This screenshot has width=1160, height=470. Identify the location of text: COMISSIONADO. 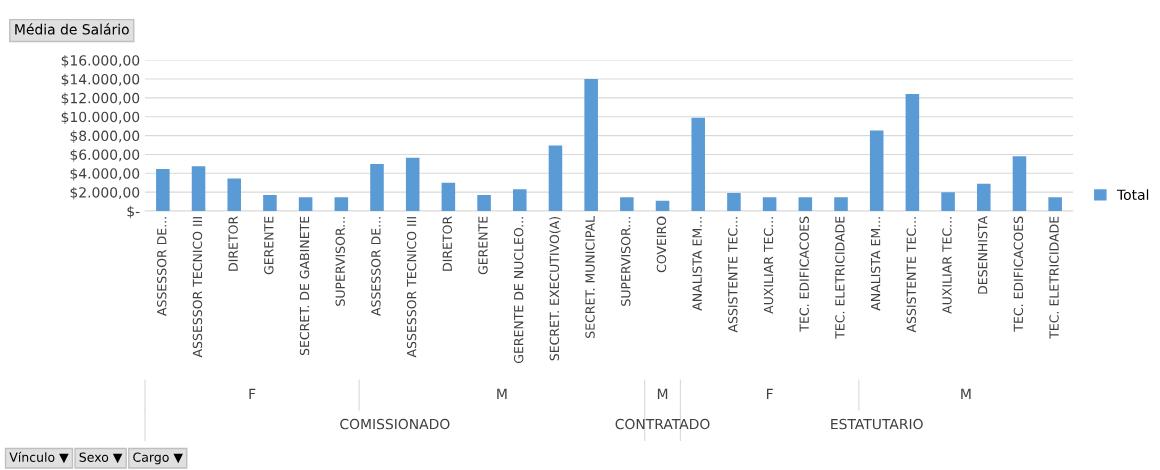
(395, 424).